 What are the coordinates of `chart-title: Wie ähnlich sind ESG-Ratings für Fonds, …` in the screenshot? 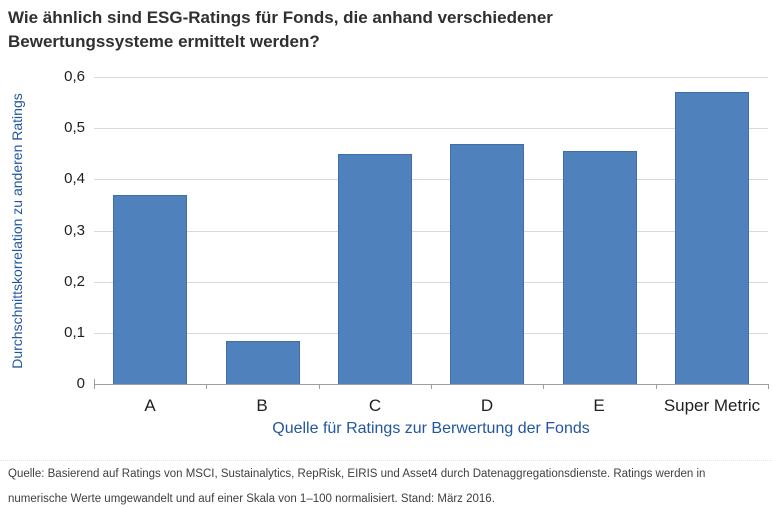 It's located at (280, 30).